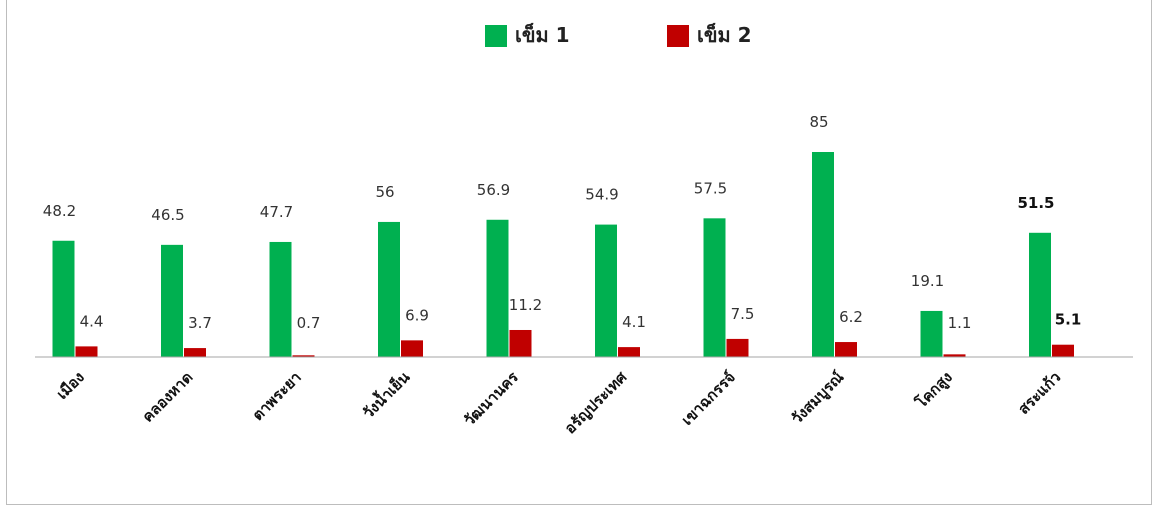 The image size is (1153, 506). Describe the element at coordinates (200, 323) in the screenshot. I see `data-label-series2-2: 3.7` at that location.